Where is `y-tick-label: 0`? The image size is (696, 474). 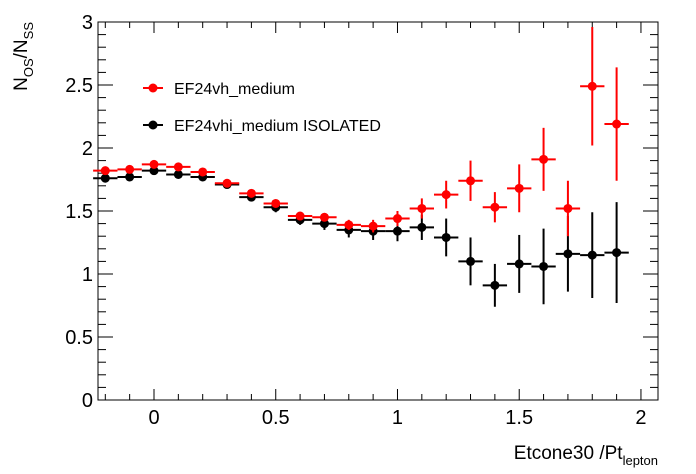
y-tick-label: 0 is located at coordinates (87, 401).